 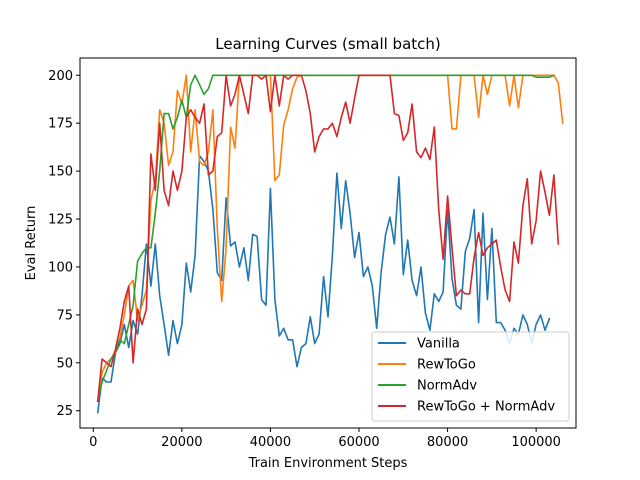 What do you see at coordinates (64, 363) in the screenshot?
I see `y-tick-label: 50` at bounding box center [64, 363].